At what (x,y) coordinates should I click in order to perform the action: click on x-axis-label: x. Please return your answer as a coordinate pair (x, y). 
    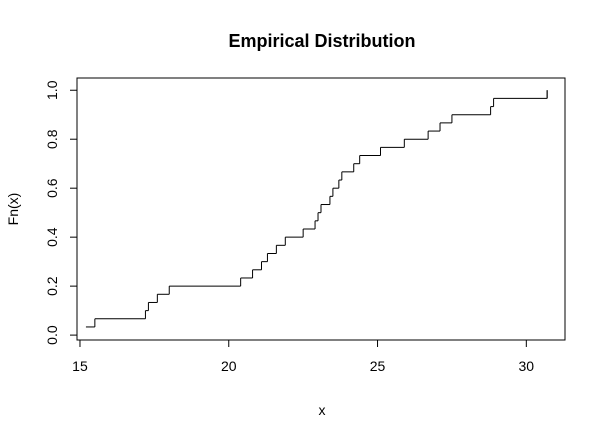
    Looking at the image, I should click on (322, 410).